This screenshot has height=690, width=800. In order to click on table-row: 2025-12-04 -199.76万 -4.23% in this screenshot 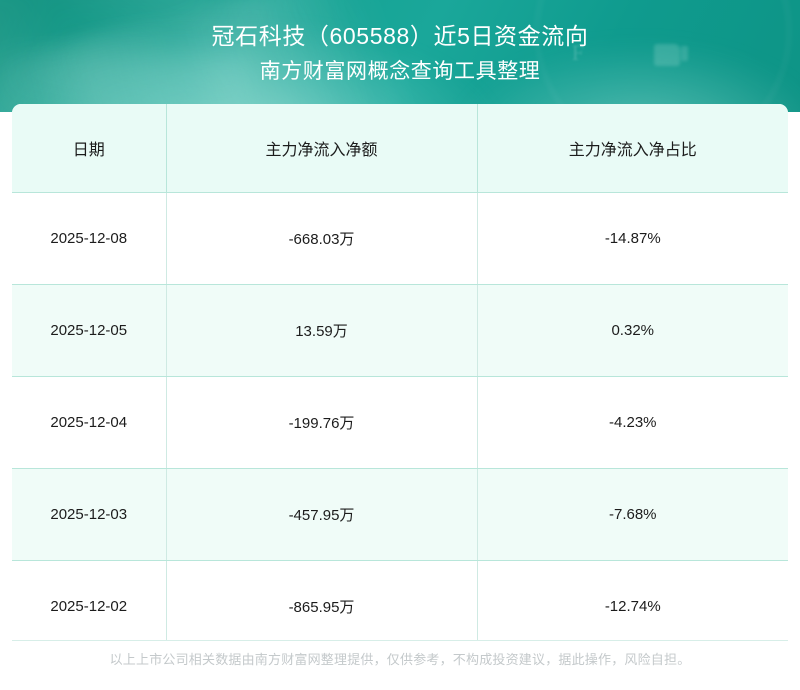, I will do `click(400, 422)`.